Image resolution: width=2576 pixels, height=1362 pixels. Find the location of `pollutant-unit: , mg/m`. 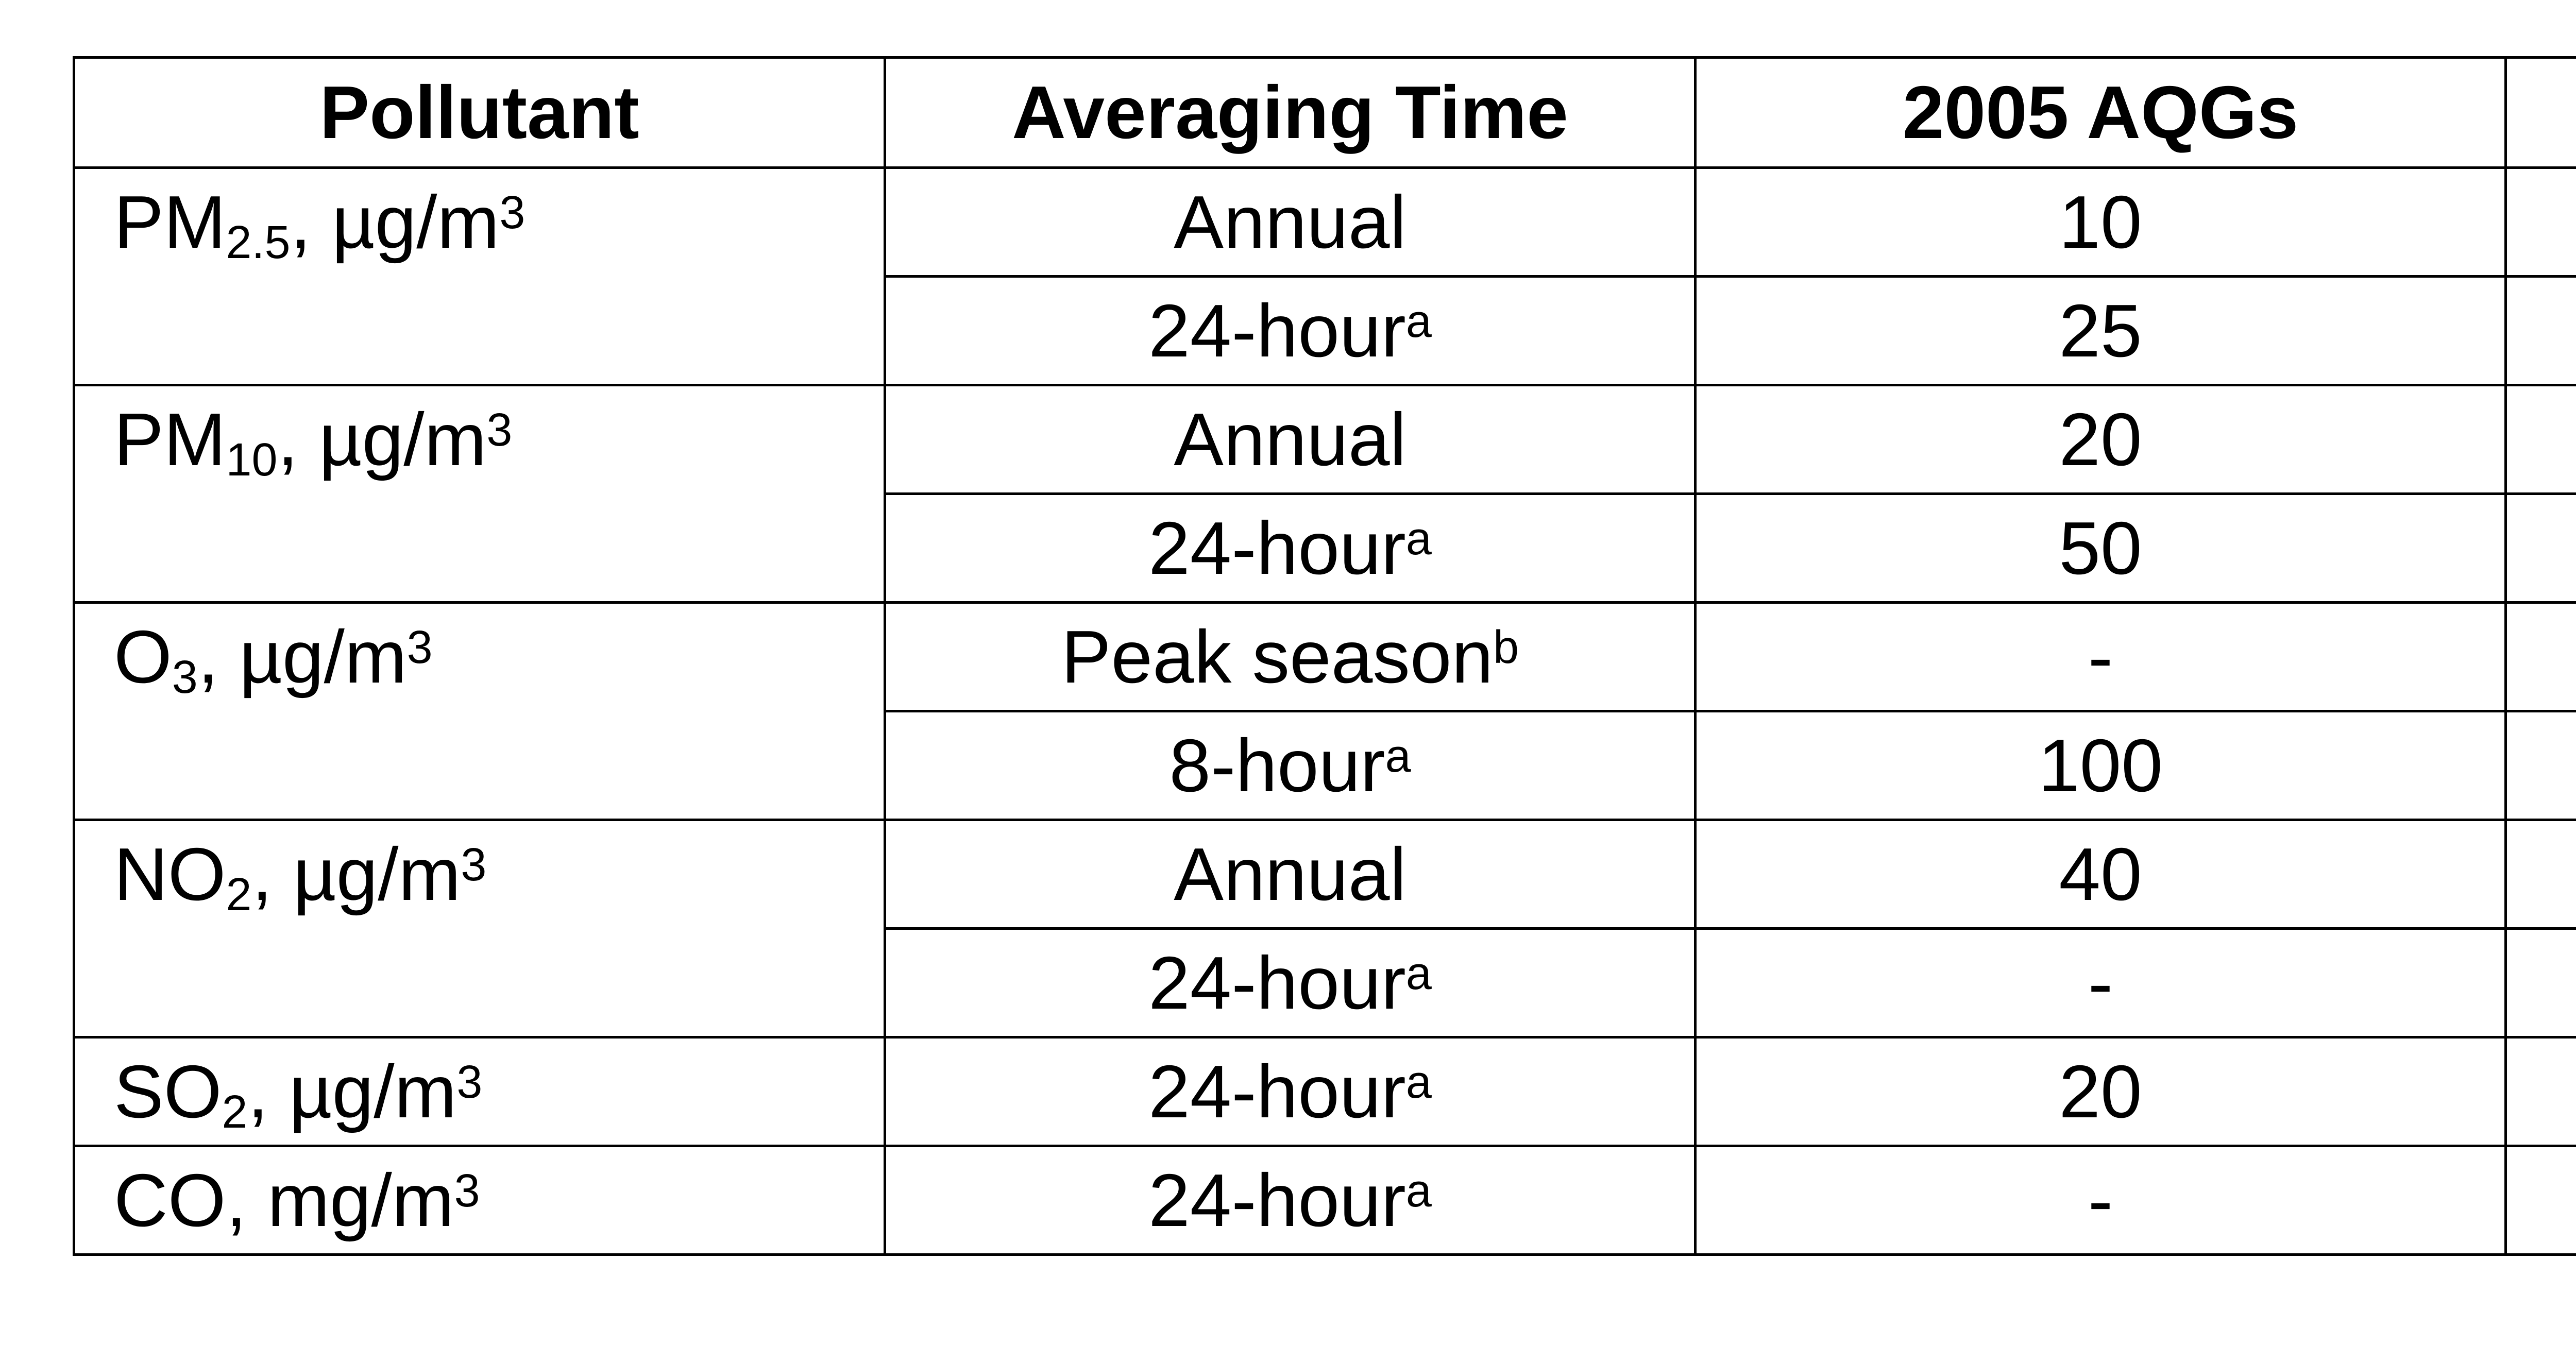

pollutant-unit: , mg/m is located at coordinates (340, 1201).